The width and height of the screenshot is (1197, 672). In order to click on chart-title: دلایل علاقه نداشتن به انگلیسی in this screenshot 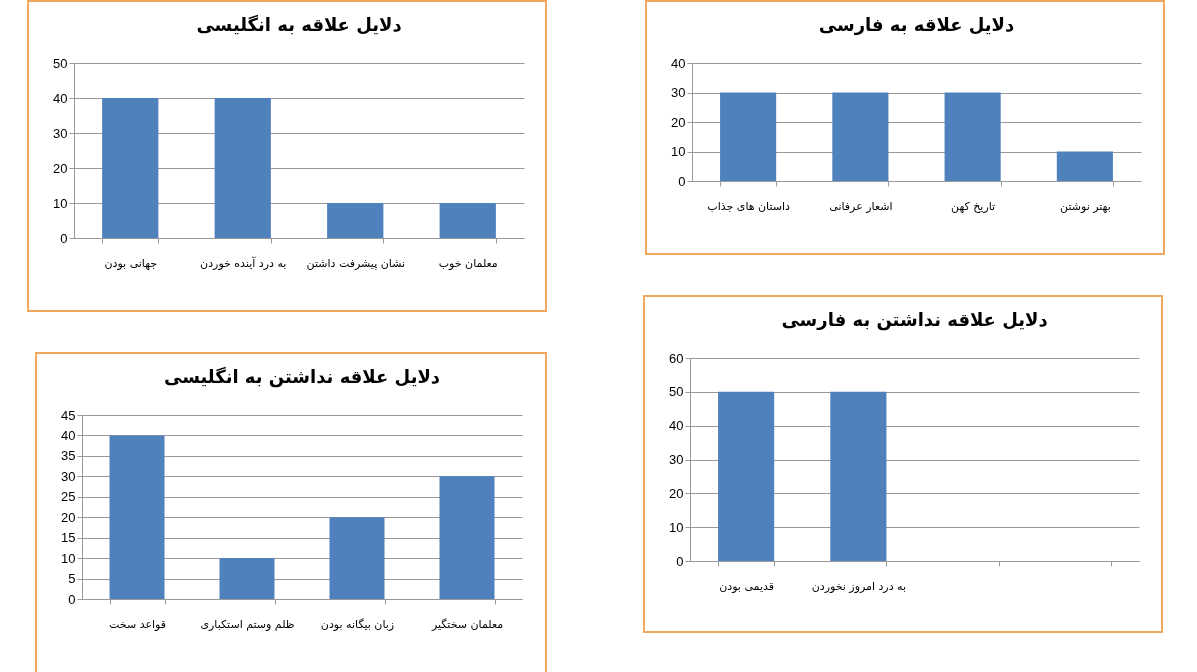, I will do `click(302, 377)`.